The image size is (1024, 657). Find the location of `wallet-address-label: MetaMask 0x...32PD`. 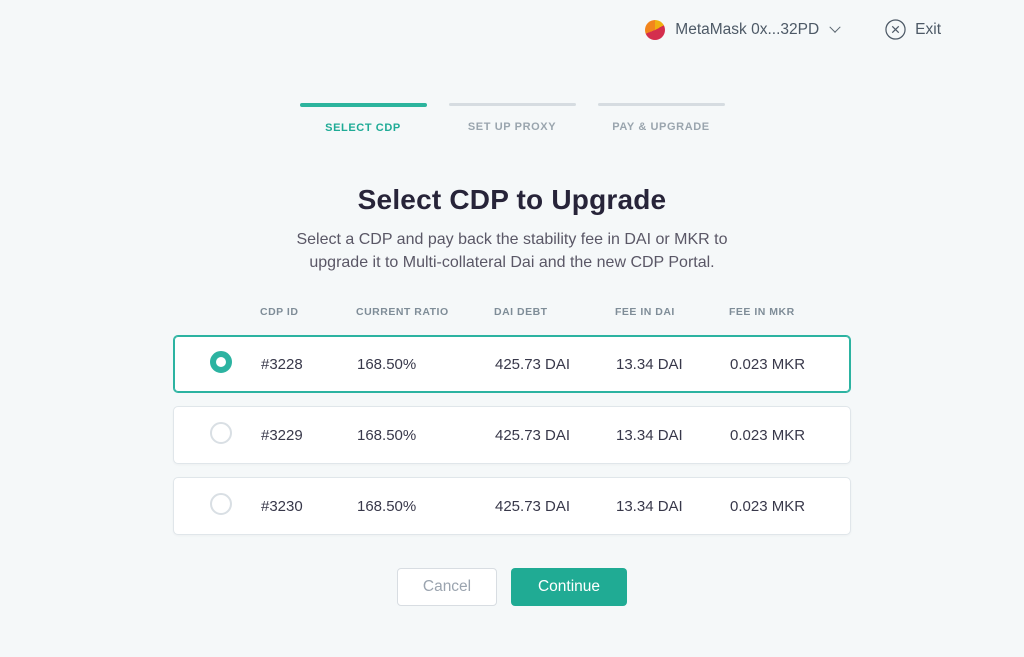

wallet-address-label: MetaMask 0x...32PD is located at coordinates (747, 29).